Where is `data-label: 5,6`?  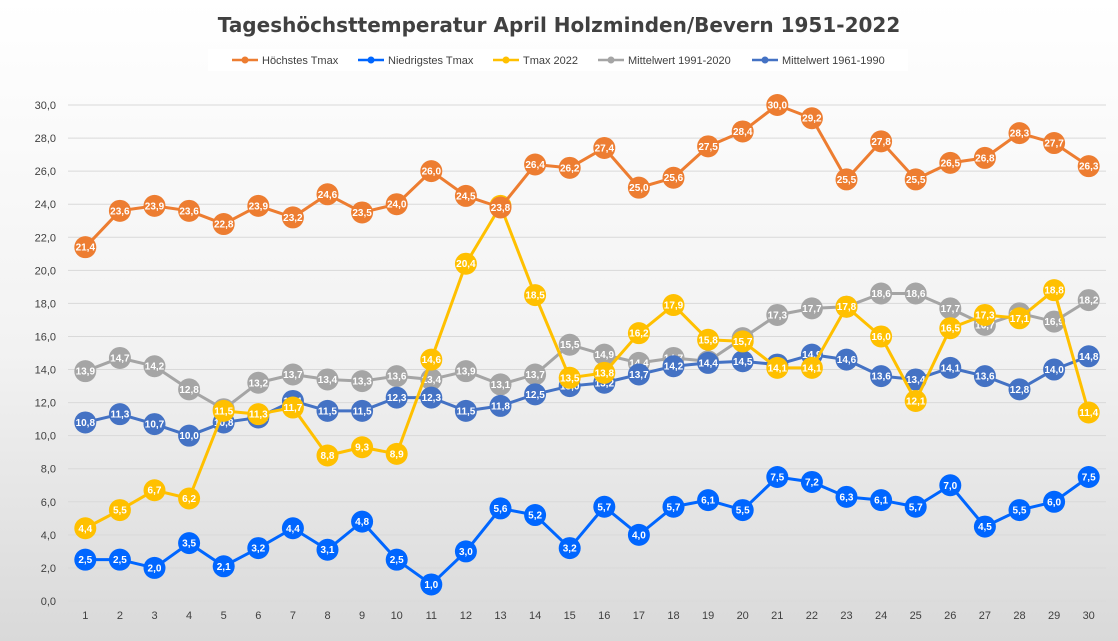 data-label: 5,6 is located at coordinates (501, 509).